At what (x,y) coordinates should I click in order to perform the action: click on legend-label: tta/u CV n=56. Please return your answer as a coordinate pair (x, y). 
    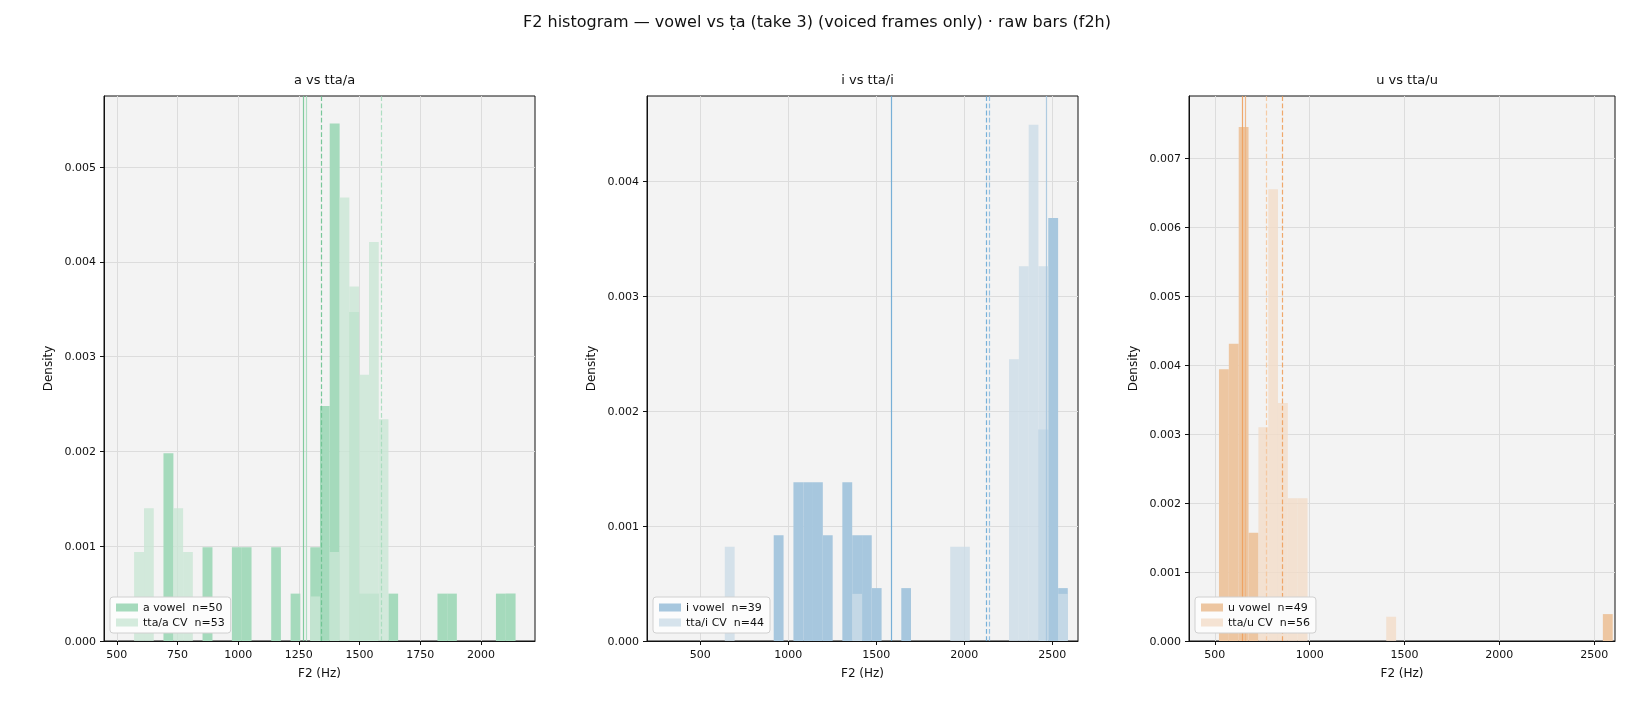
    Looking at the image, I should click on (1269, 622).